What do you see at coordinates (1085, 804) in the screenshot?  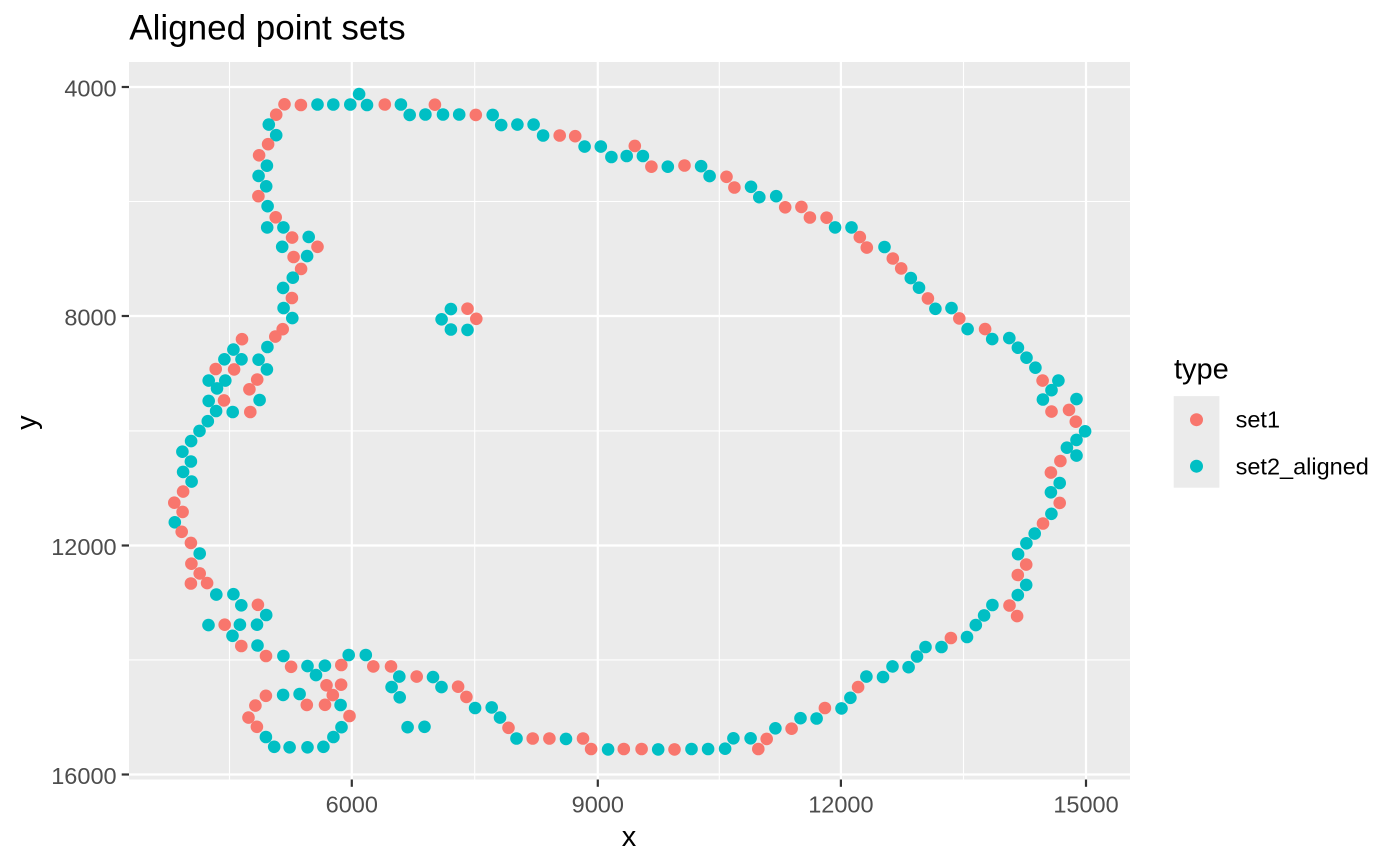 I see `svg-text: 15000` at bounding box center [1085, 804].